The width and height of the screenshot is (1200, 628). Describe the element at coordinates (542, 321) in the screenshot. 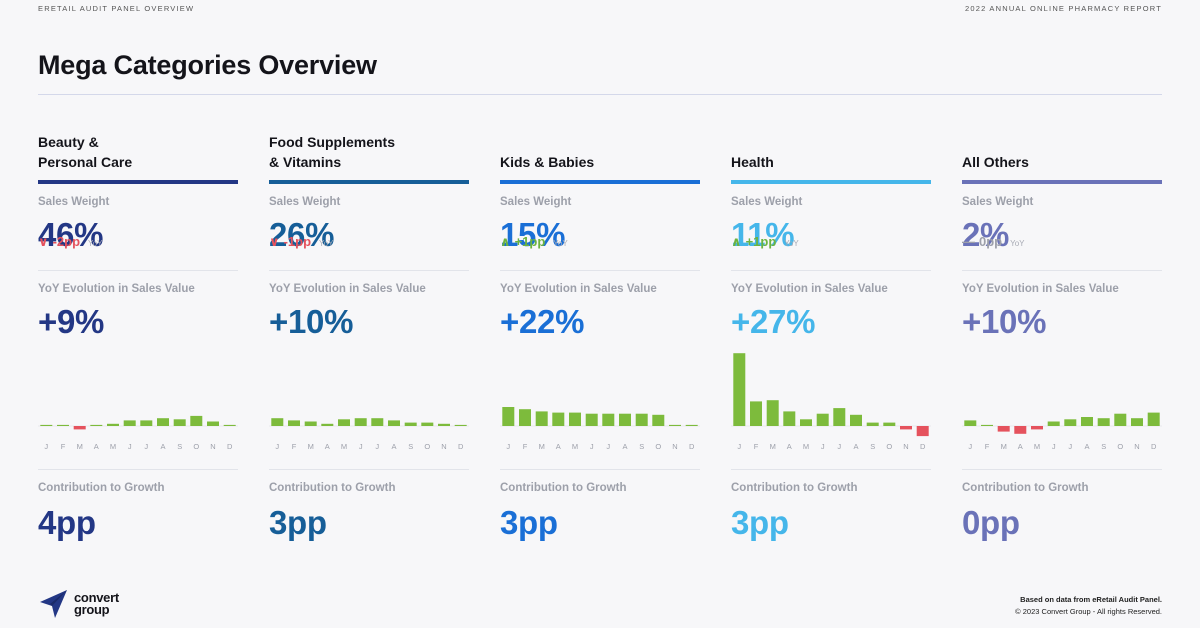

I see `yoy-evolution-value: +22%` at that location.